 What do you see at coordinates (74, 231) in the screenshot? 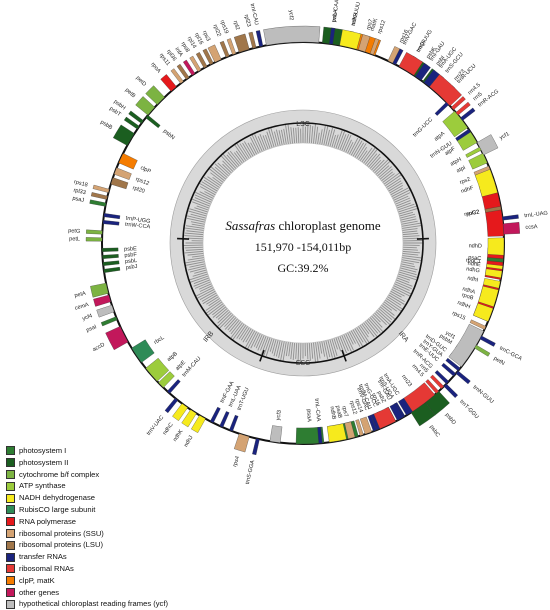
I see `gene-label: petG` at bounding box center [74, 231].